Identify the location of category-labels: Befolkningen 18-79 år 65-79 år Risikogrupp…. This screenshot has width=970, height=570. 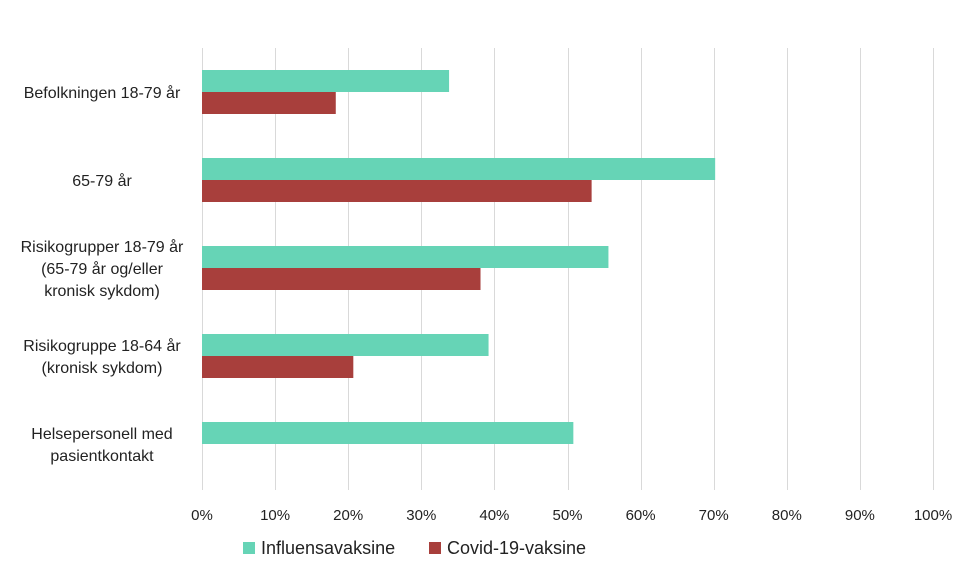
(102, 274).